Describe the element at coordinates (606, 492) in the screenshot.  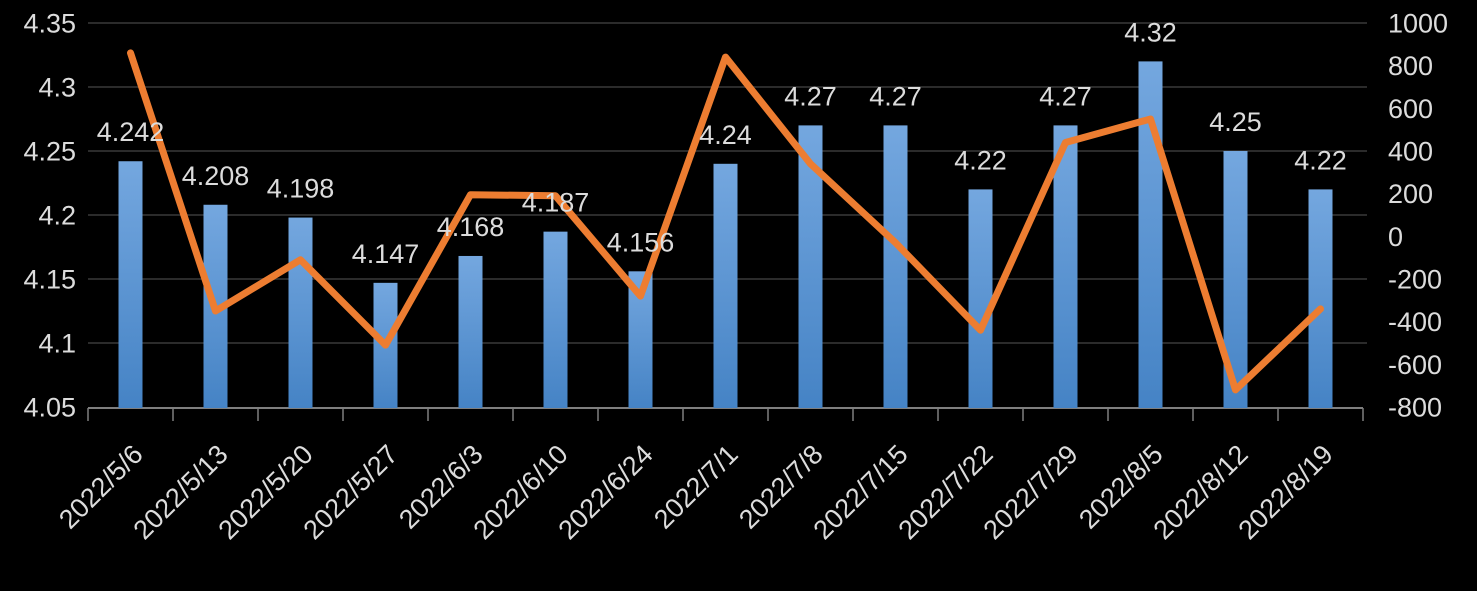
I see `x-axis-label: 2022/6/24` at that location.